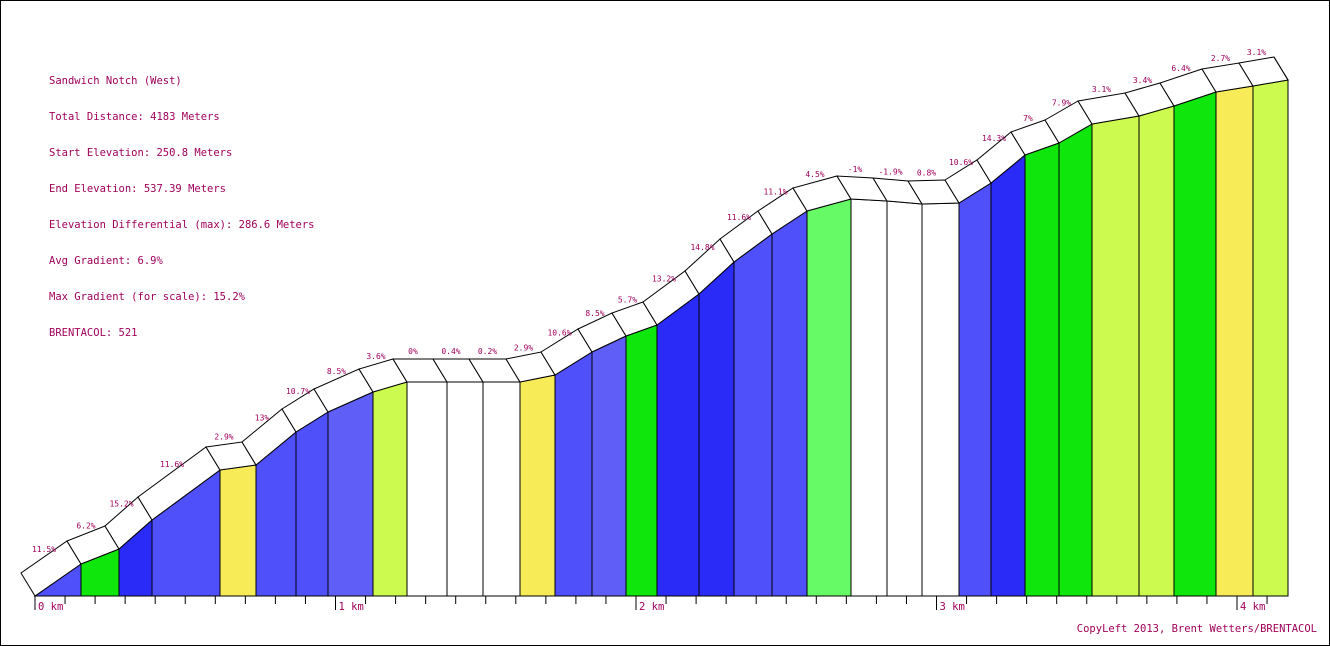 The image size is (1330, 646). What do you see at coordinates (351, 607) in the screenshot?
I see `x-tick-label: 1 km` at bounding box center [351, 607].